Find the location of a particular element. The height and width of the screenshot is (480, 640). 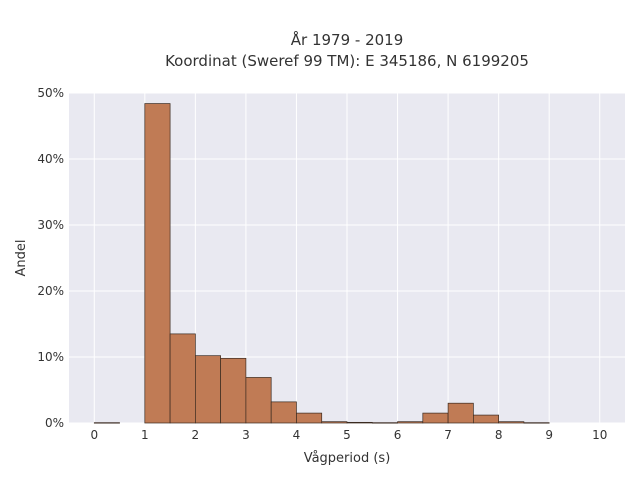

x-tick-label: 10 is located at coordinates (599, 435).